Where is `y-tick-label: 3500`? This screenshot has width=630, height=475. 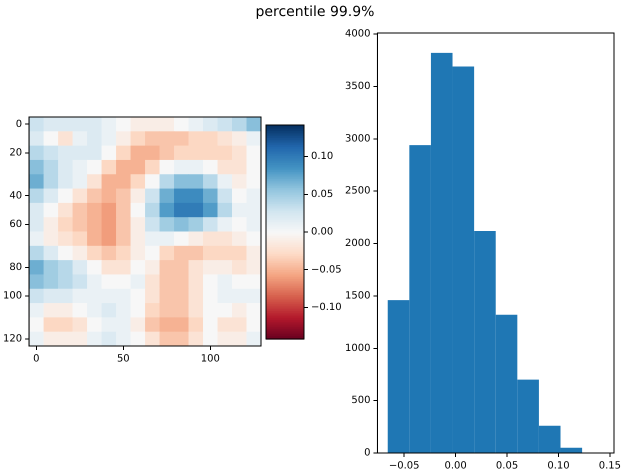 y-tick-label: 3500 is located at coordinates (357, 86).